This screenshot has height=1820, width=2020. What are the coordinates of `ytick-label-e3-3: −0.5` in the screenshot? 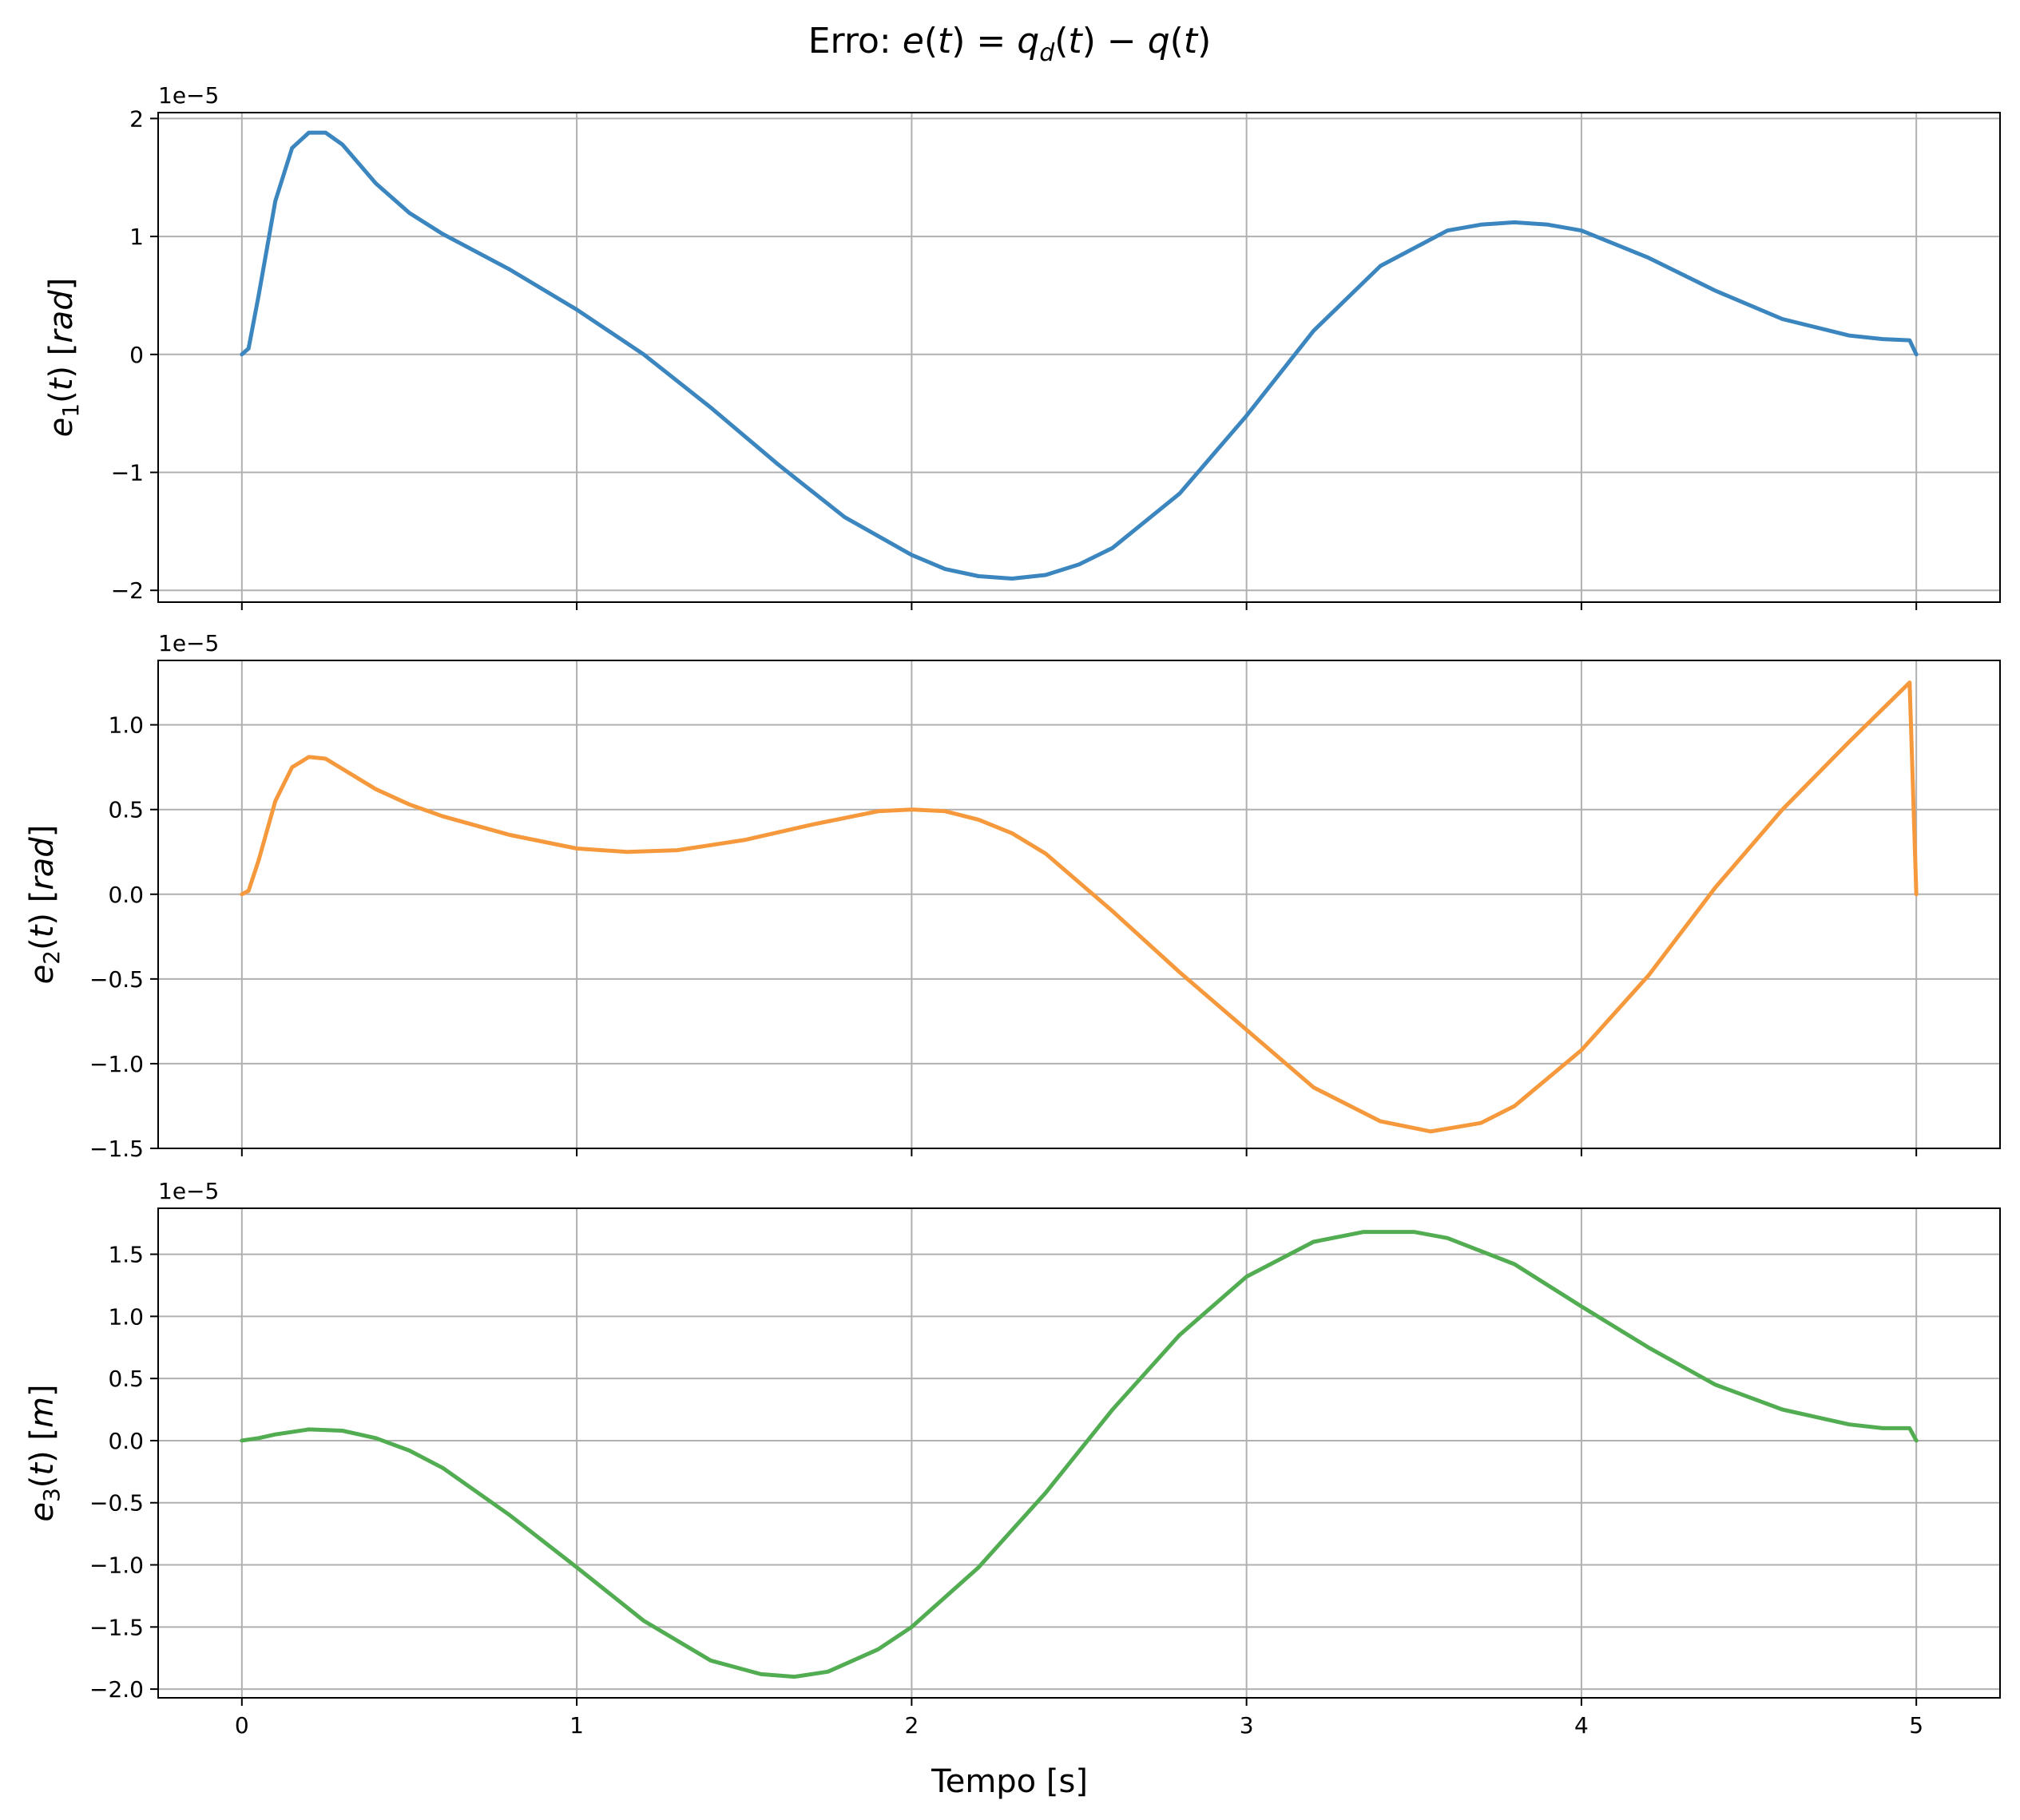 It's located at (117, 1503).